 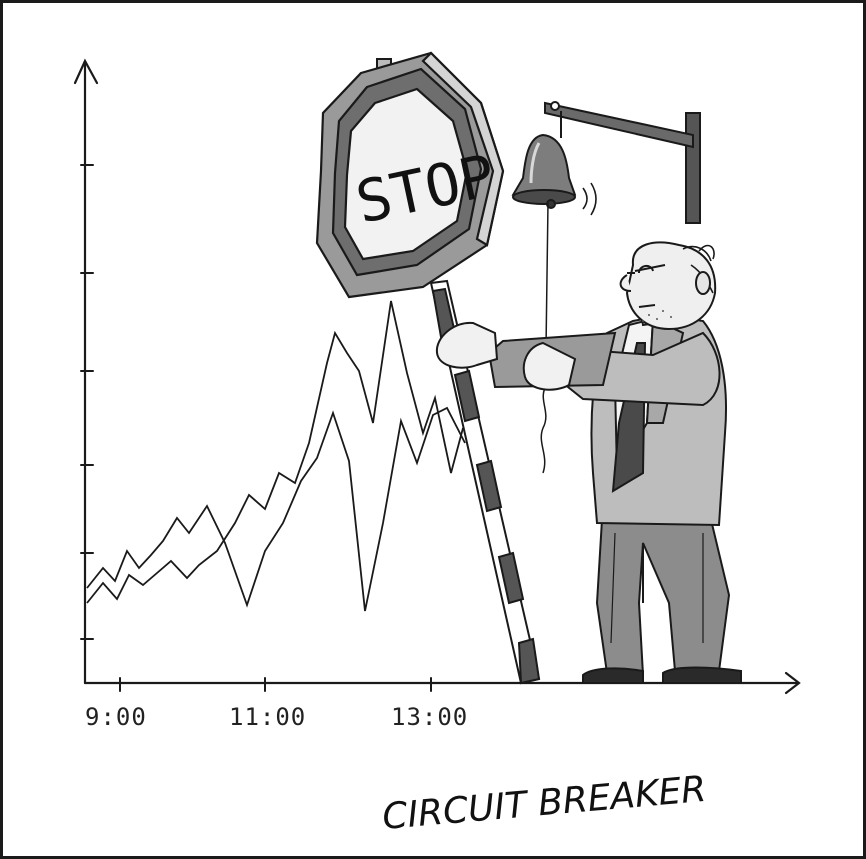 I want to click on y-ticks, so click(x=87, y=402).